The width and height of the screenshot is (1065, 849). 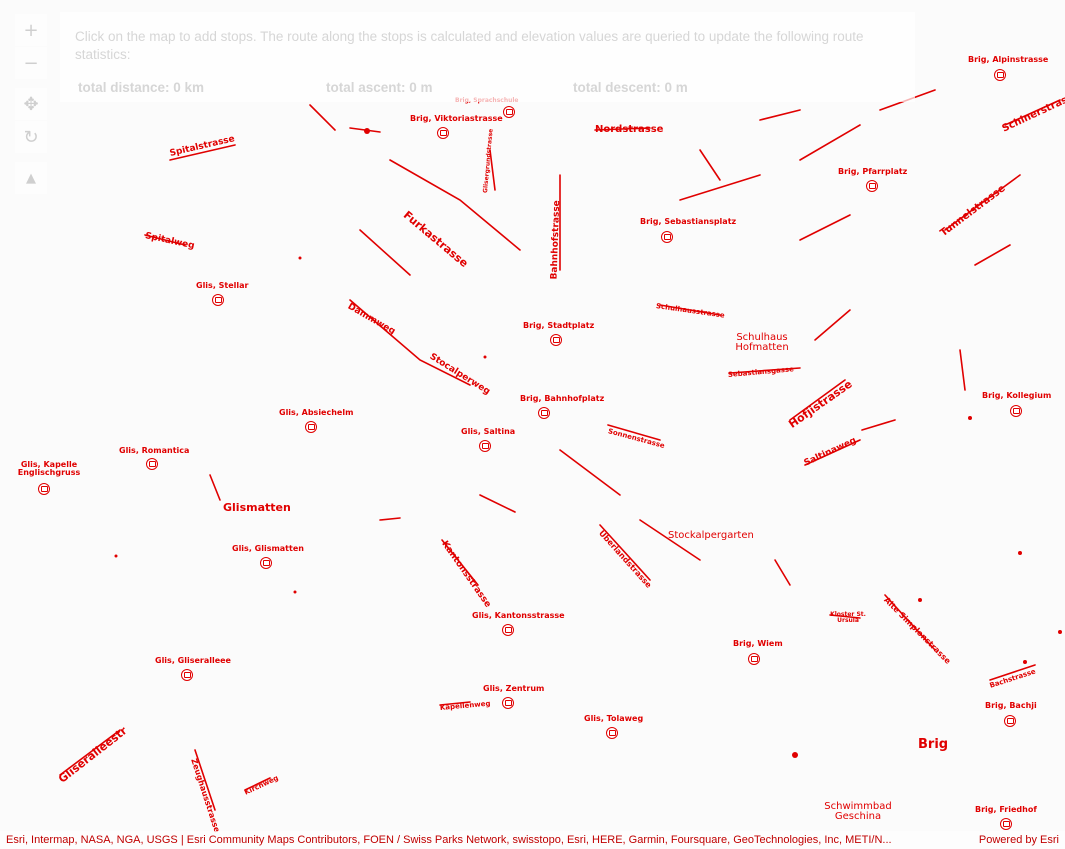 What do you see at coordinates (559, 325) in the screenshot?
I see `stop-label: Brig, Stadtplatz` at bounding box center [559, 325].